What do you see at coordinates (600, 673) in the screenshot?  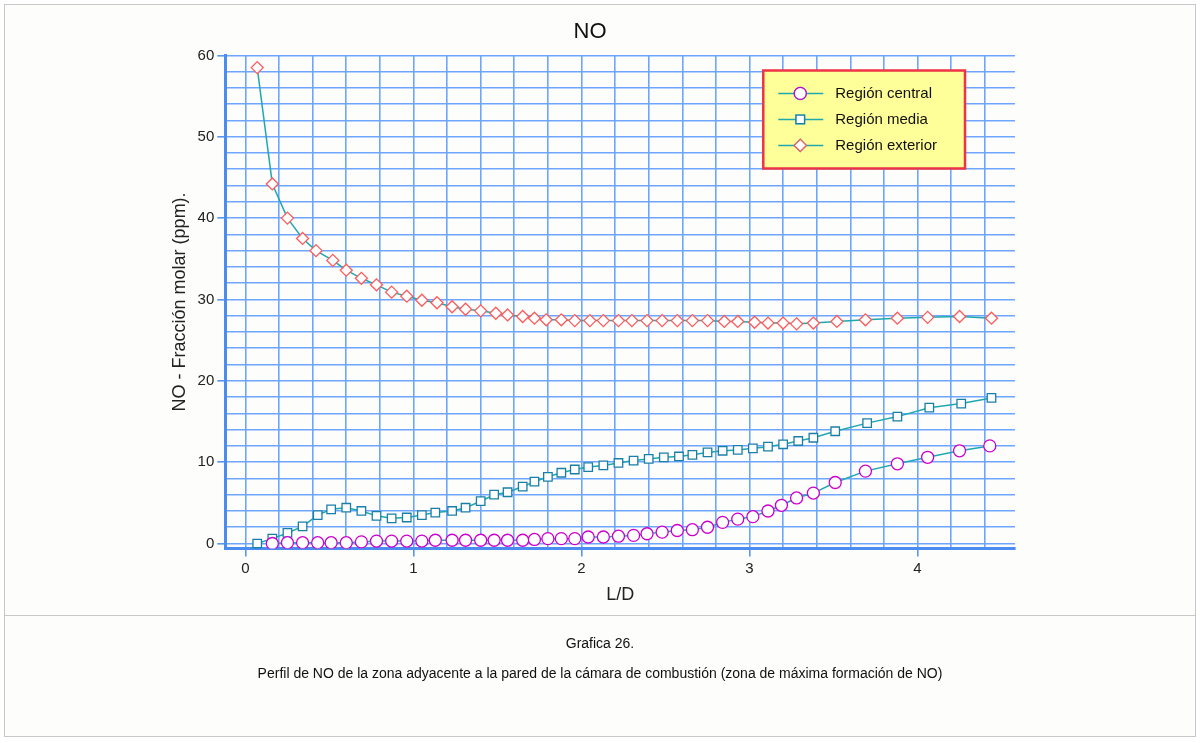 I see `text: Perfil de NO de la zona adyacente a la pared de la cámara de combustión (zona de máxima formación de NO)` at bounding box center [600, 673].